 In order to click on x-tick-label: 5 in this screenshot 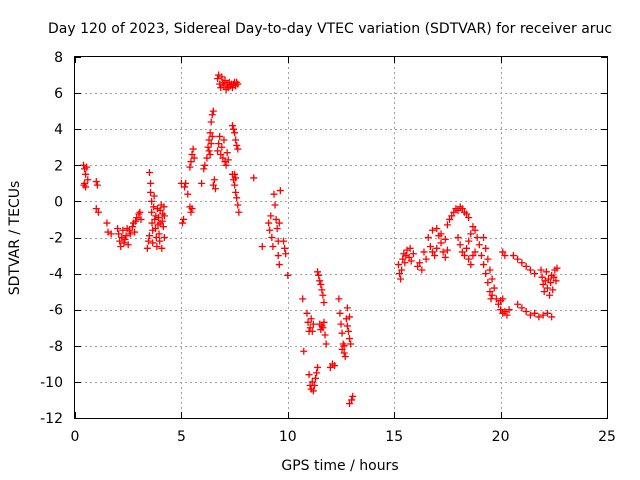, I will do `click(181, 437)`.